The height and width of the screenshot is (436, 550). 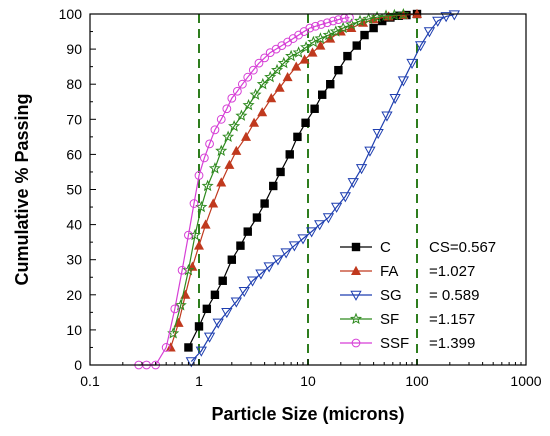 I want to click on legend-label: SF, so click(x=389, y=319).